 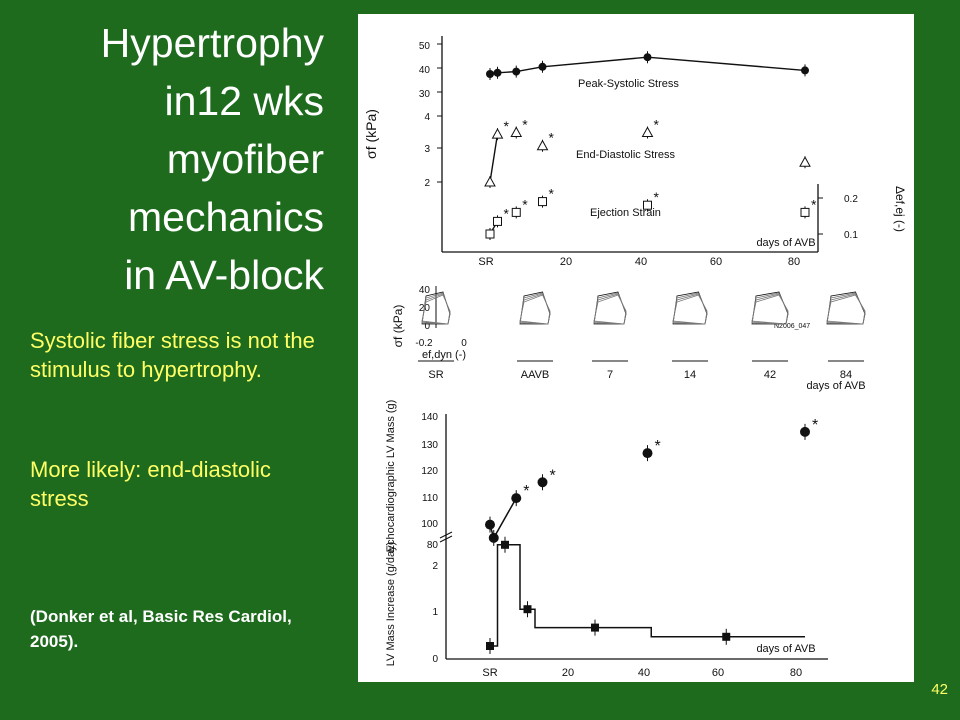 I want to click on tick-ed-3: 3, so click(x=427, y=149).